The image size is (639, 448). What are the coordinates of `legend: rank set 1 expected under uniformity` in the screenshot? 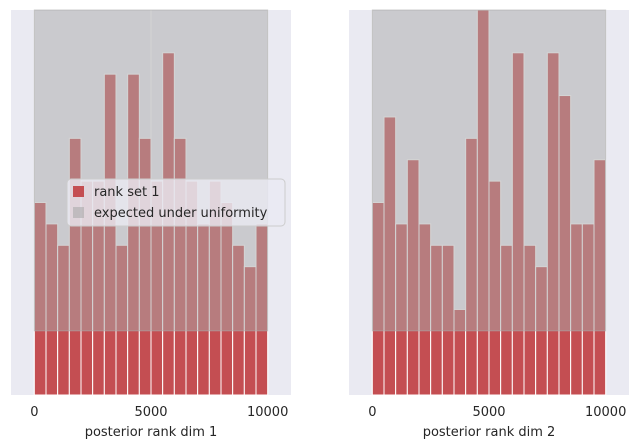 It's located at (176, 202).